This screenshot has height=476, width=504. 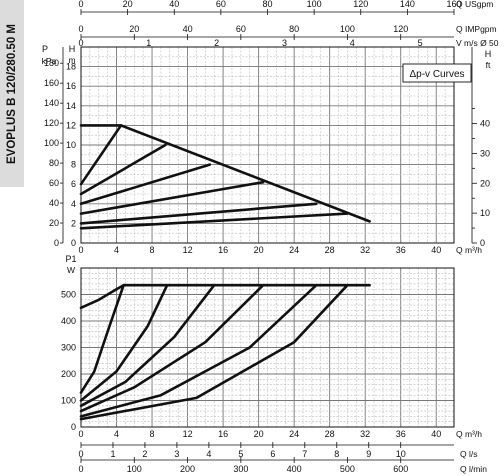 I want to click on x-tick-label: 8, so click(x=152, y=250).